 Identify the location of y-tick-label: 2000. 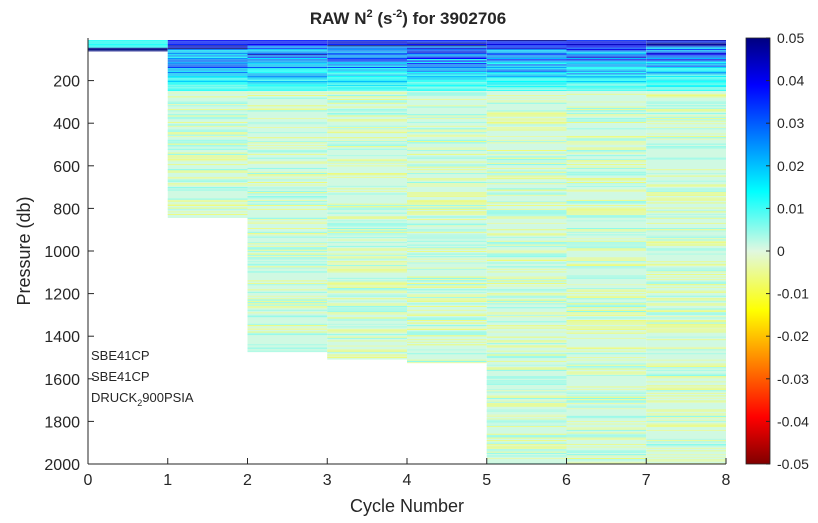
(62, 465).